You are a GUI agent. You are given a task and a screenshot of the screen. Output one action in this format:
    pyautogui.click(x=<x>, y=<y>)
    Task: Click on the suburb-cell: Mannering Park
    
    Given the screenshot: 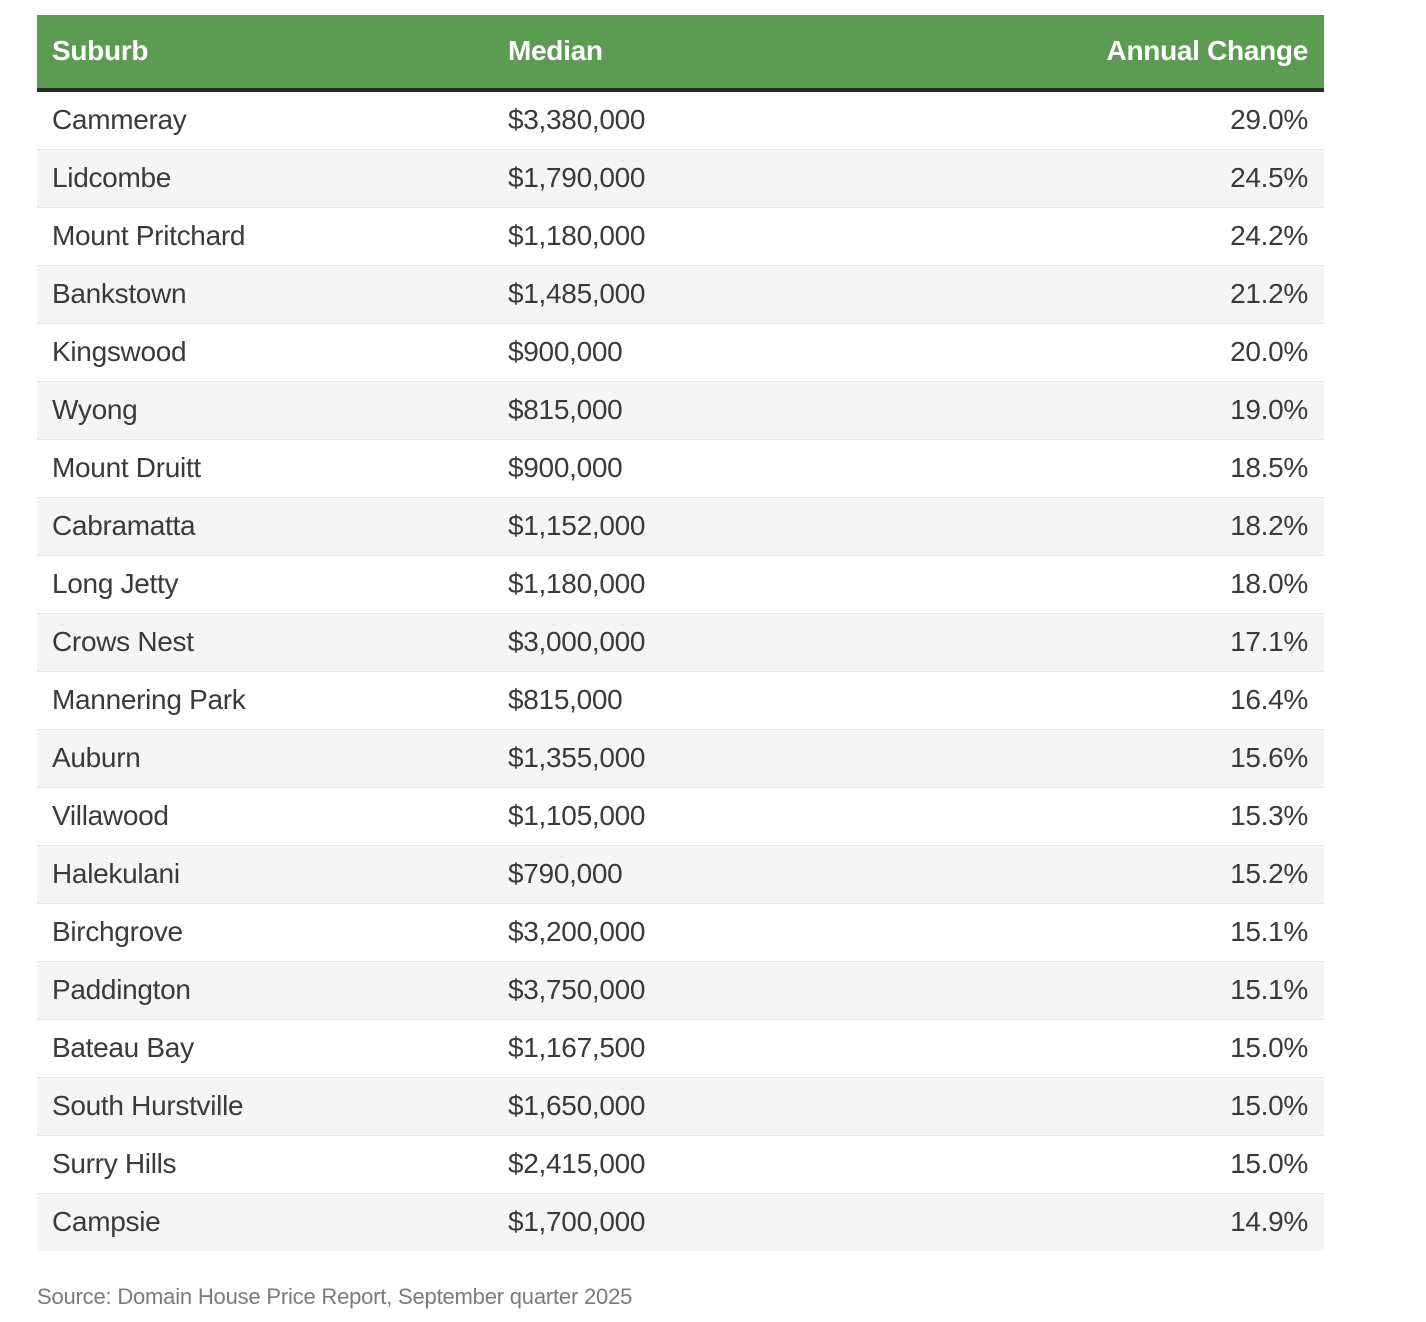 What is the action you would take?
    pyautogui.click(x=149, y=699)
    